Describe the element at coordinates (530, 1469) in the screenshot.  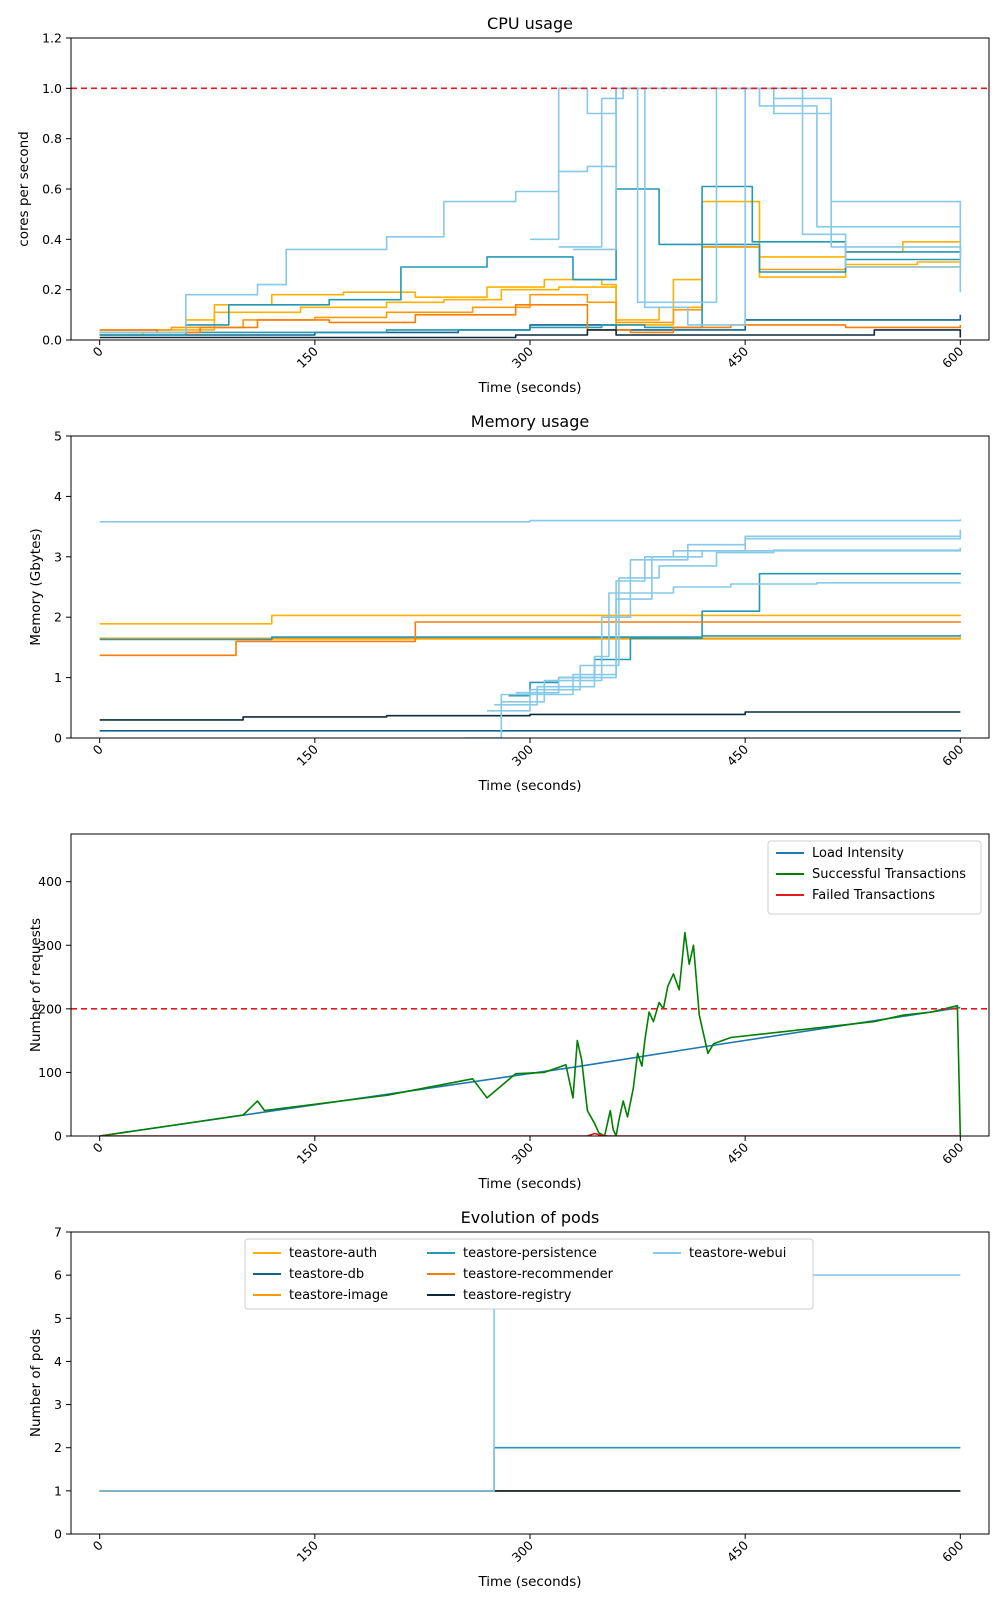
I see `pods-series-teastore-persistence` at that location.